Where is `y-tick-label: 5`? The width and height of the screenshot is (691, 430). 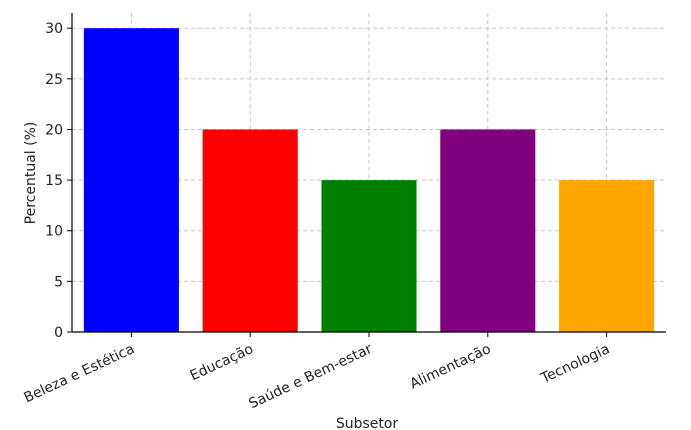 y-tick-label: 5 is located at coordinates (58, 282).